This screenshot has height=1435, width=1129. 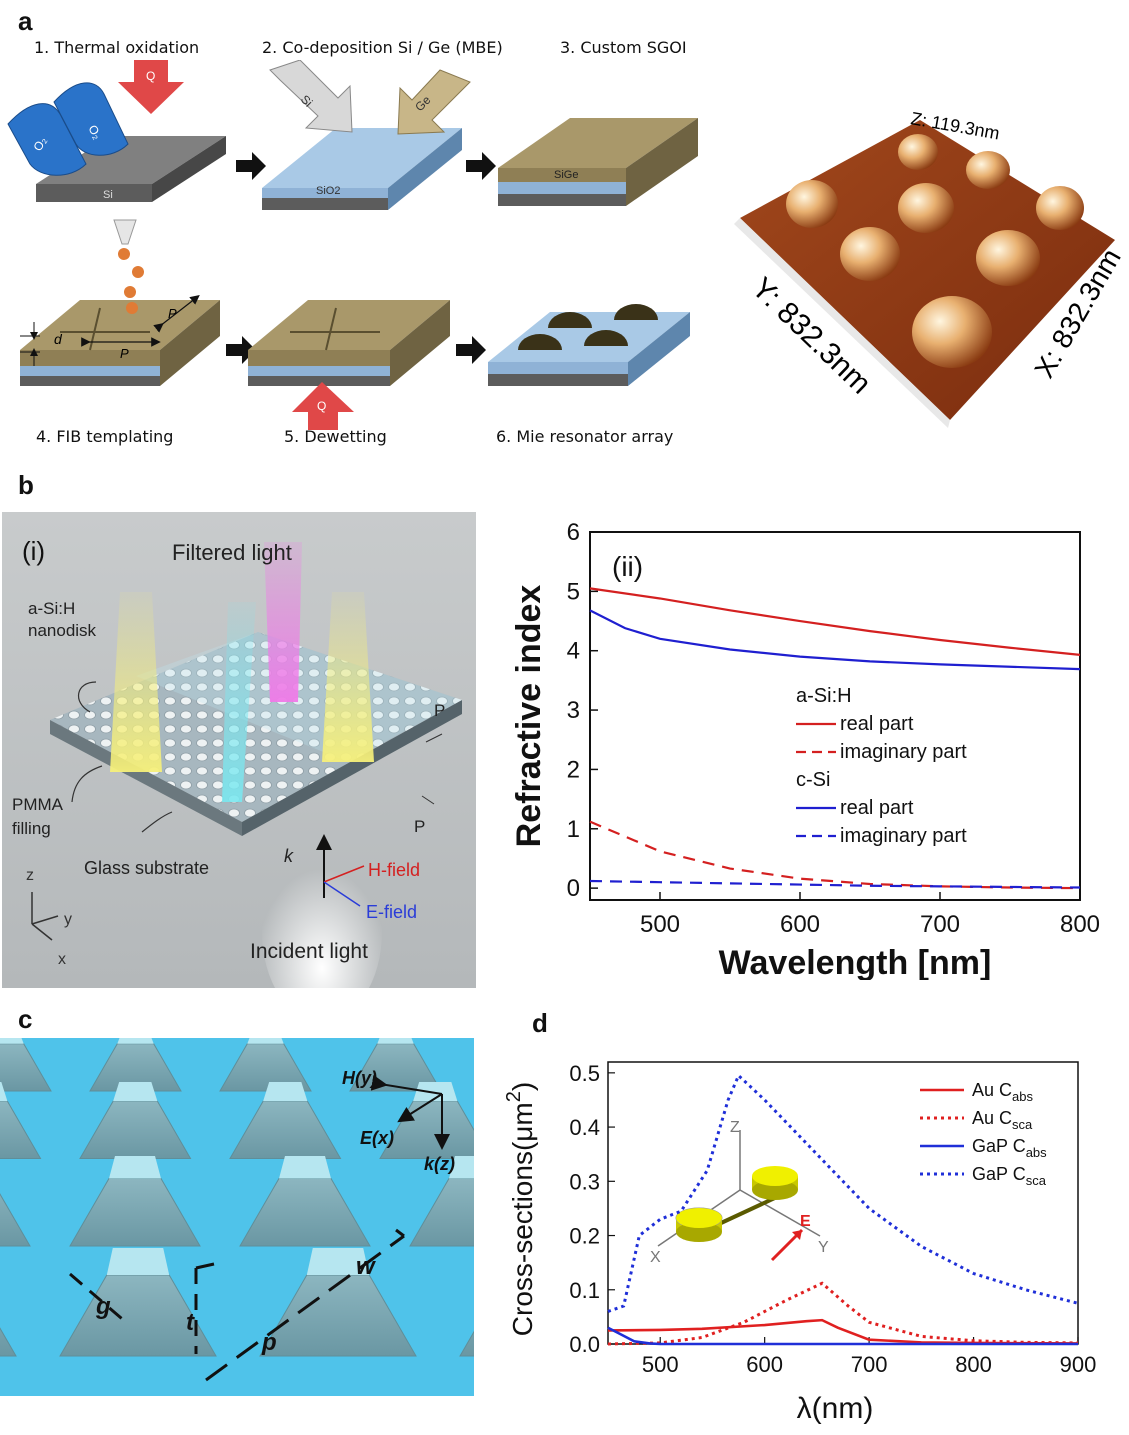 I want to click on panel-letter-d: d, so click(x=540, y=1023).